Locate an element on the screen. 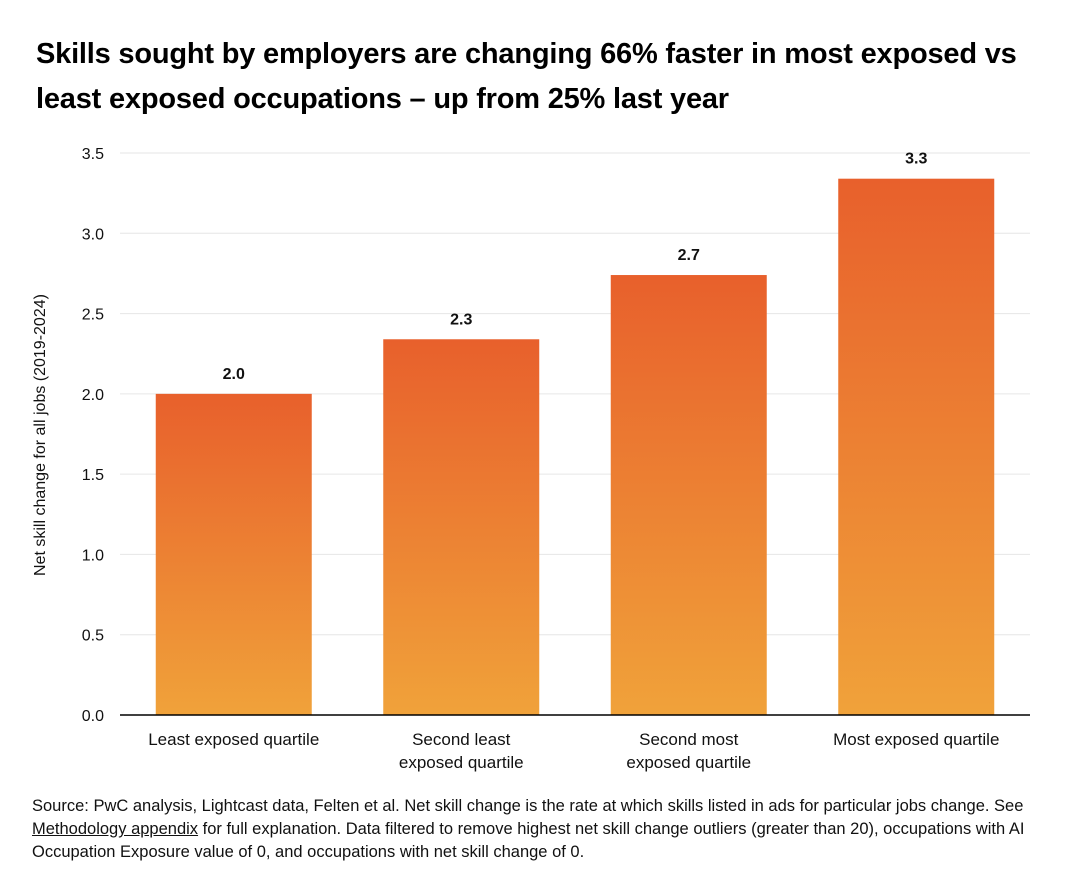  y-tick-label: 3.0 is located at coordinates (93, 234).